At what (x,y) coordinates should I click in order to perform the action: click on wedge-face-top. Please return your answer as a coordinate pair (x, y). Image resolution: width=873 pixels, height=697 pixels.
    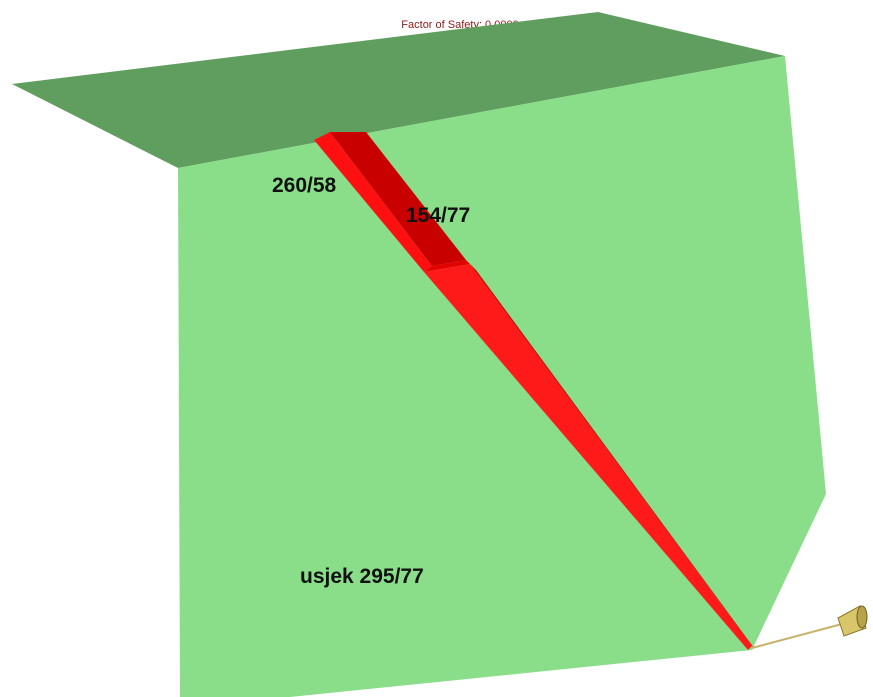
    Looking at the image, I should click on (398, 199).